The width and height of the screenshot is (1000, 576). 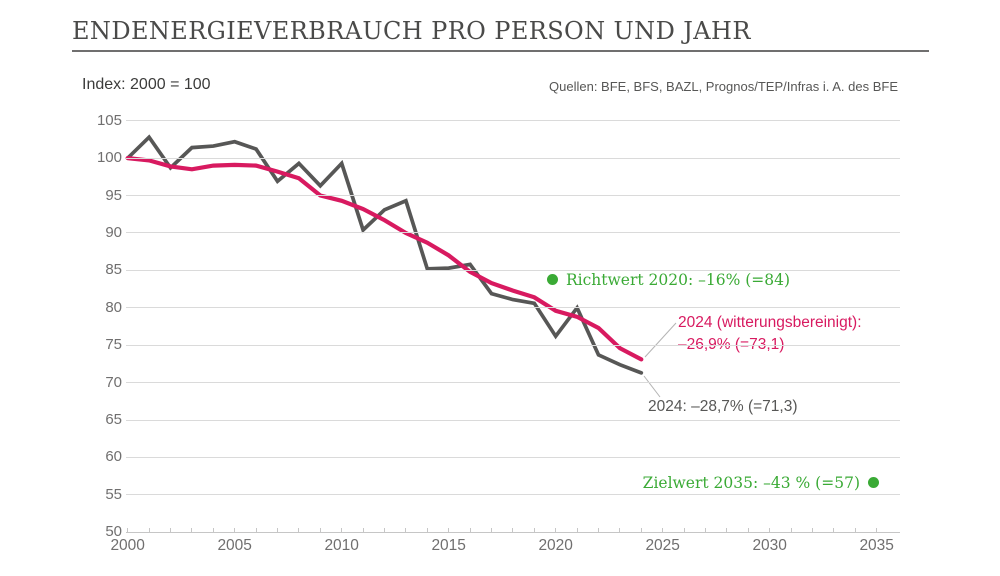 What do you see at coordinates (723, 406) in the screenshot?
I see `actual-2024-annotation: 2024: –28,7% (=71,3)` at bounding box center [723, 406].